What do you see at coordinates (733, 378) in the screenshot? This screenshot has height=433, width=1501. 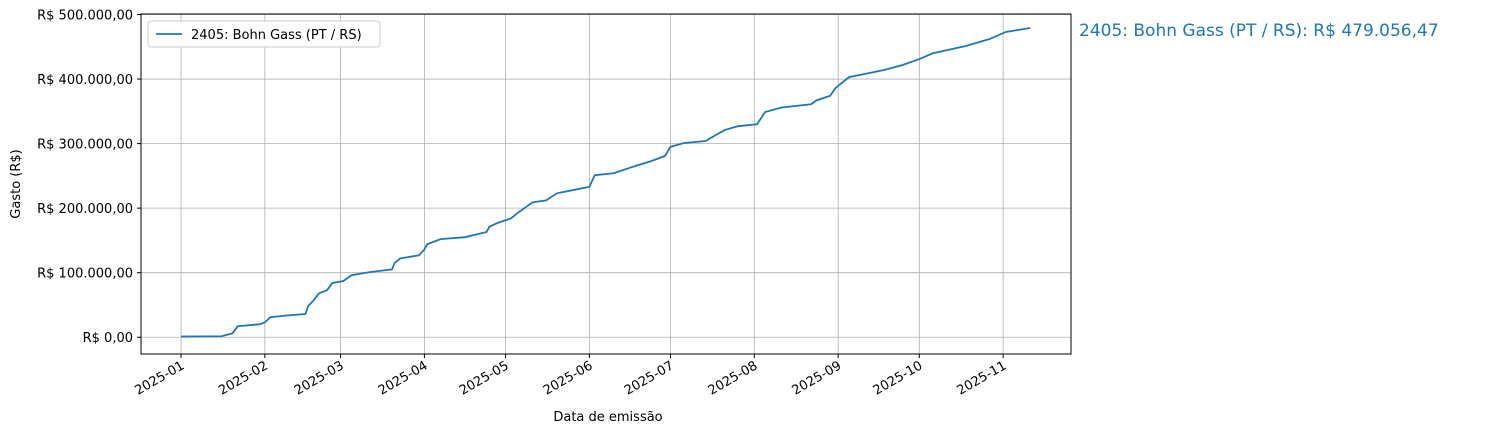 I see `x-tick-label: 2025-08` at bounding box center [733, 378].